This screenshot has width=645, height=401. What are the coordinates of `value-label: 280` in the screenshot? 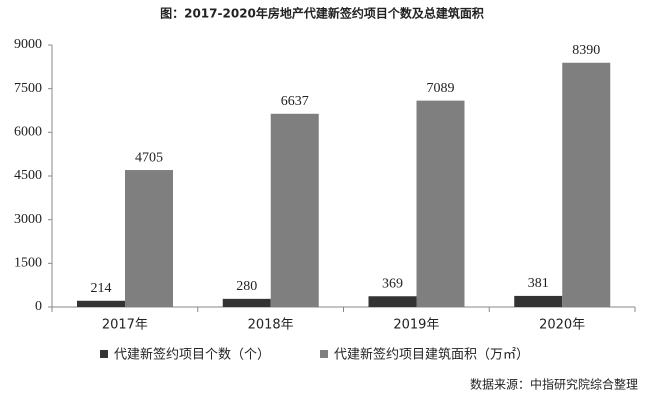 It's located at (246, 286).